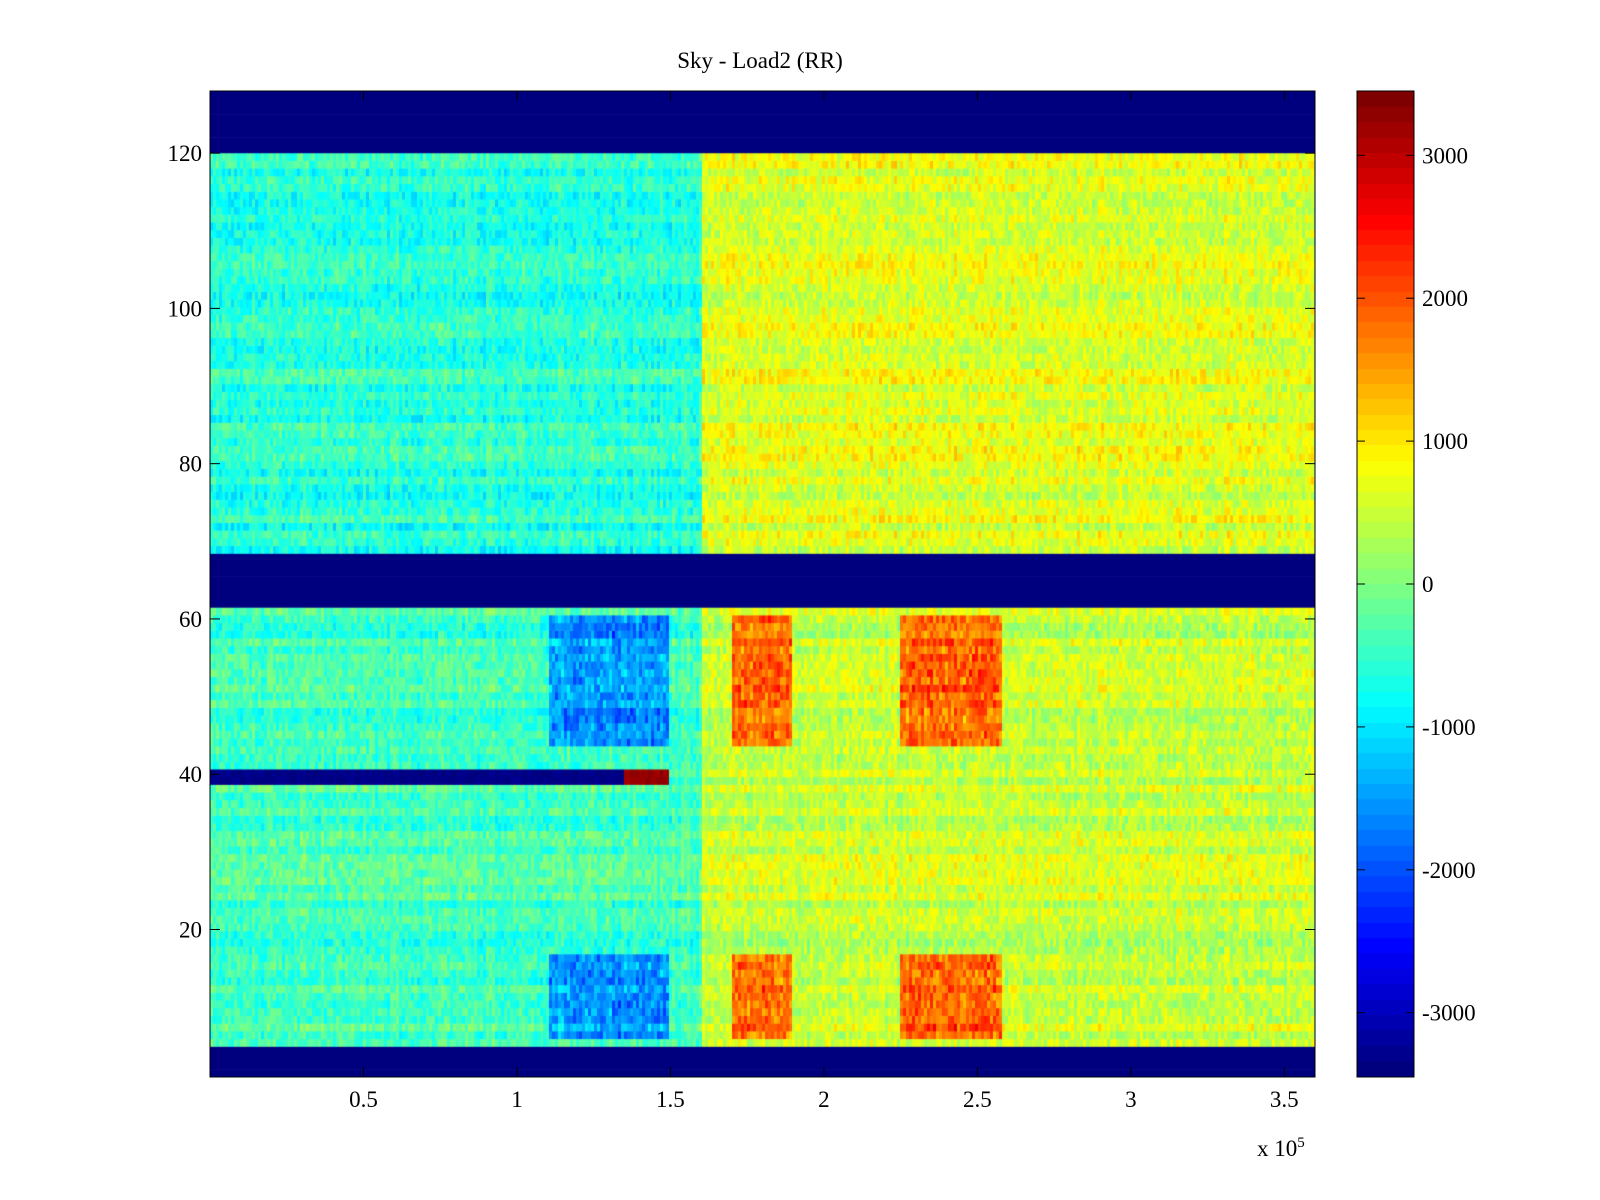  What do you see at coordinates (1284, 1099) in the screenshot?
I see `x-tick-label: 3.5` at bounding box center [1284, 1099].